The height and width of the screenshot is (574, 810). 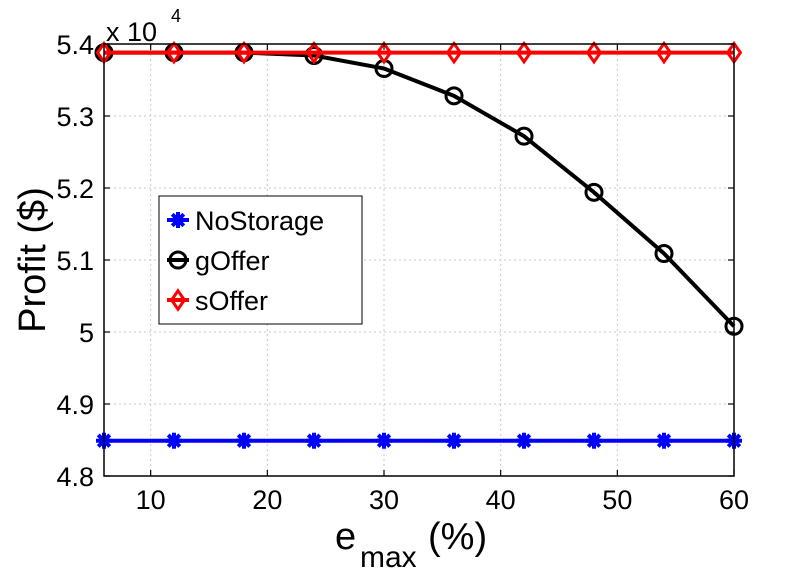 What do you see at coordinates (232, 261) in the screenshot?
I see `legend-label: gOffer` at bounding box center [232, 261].